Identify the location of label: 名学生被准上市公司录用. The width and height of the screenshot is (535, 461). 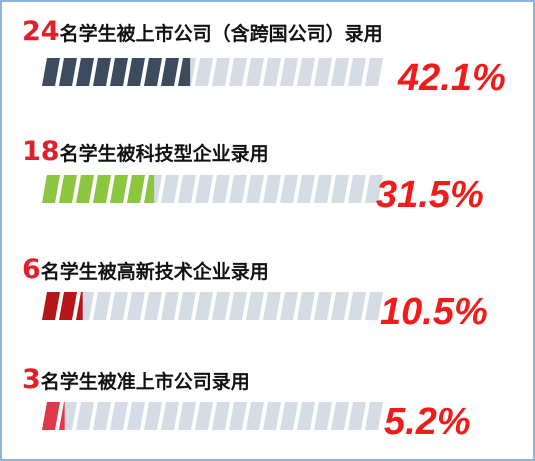
(145, 381).